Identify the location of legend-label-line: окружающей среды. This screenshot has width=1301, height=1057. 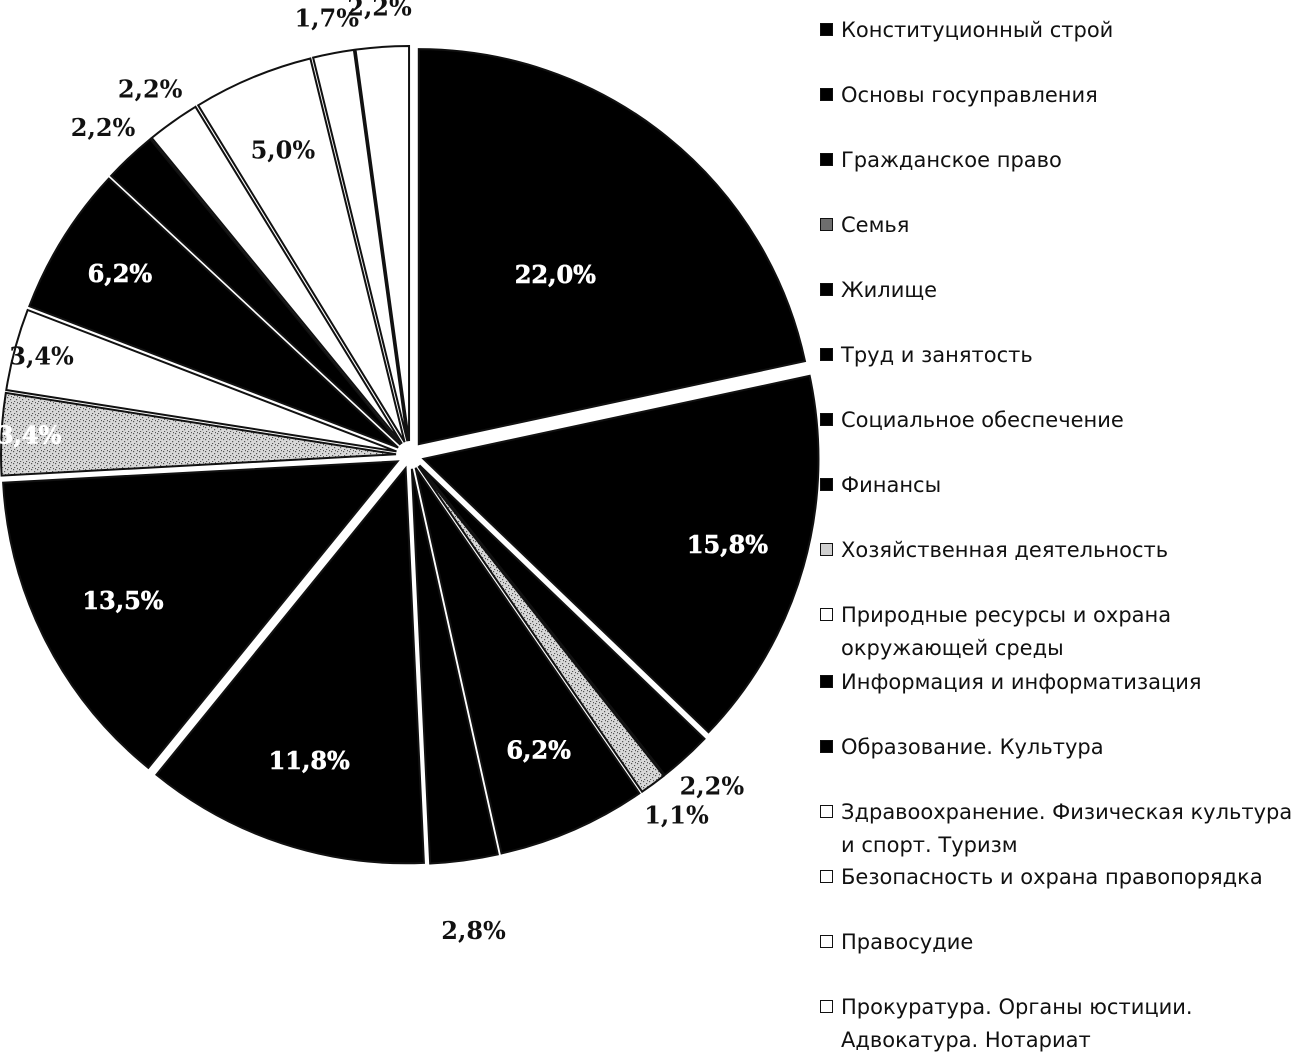
(952, 648).